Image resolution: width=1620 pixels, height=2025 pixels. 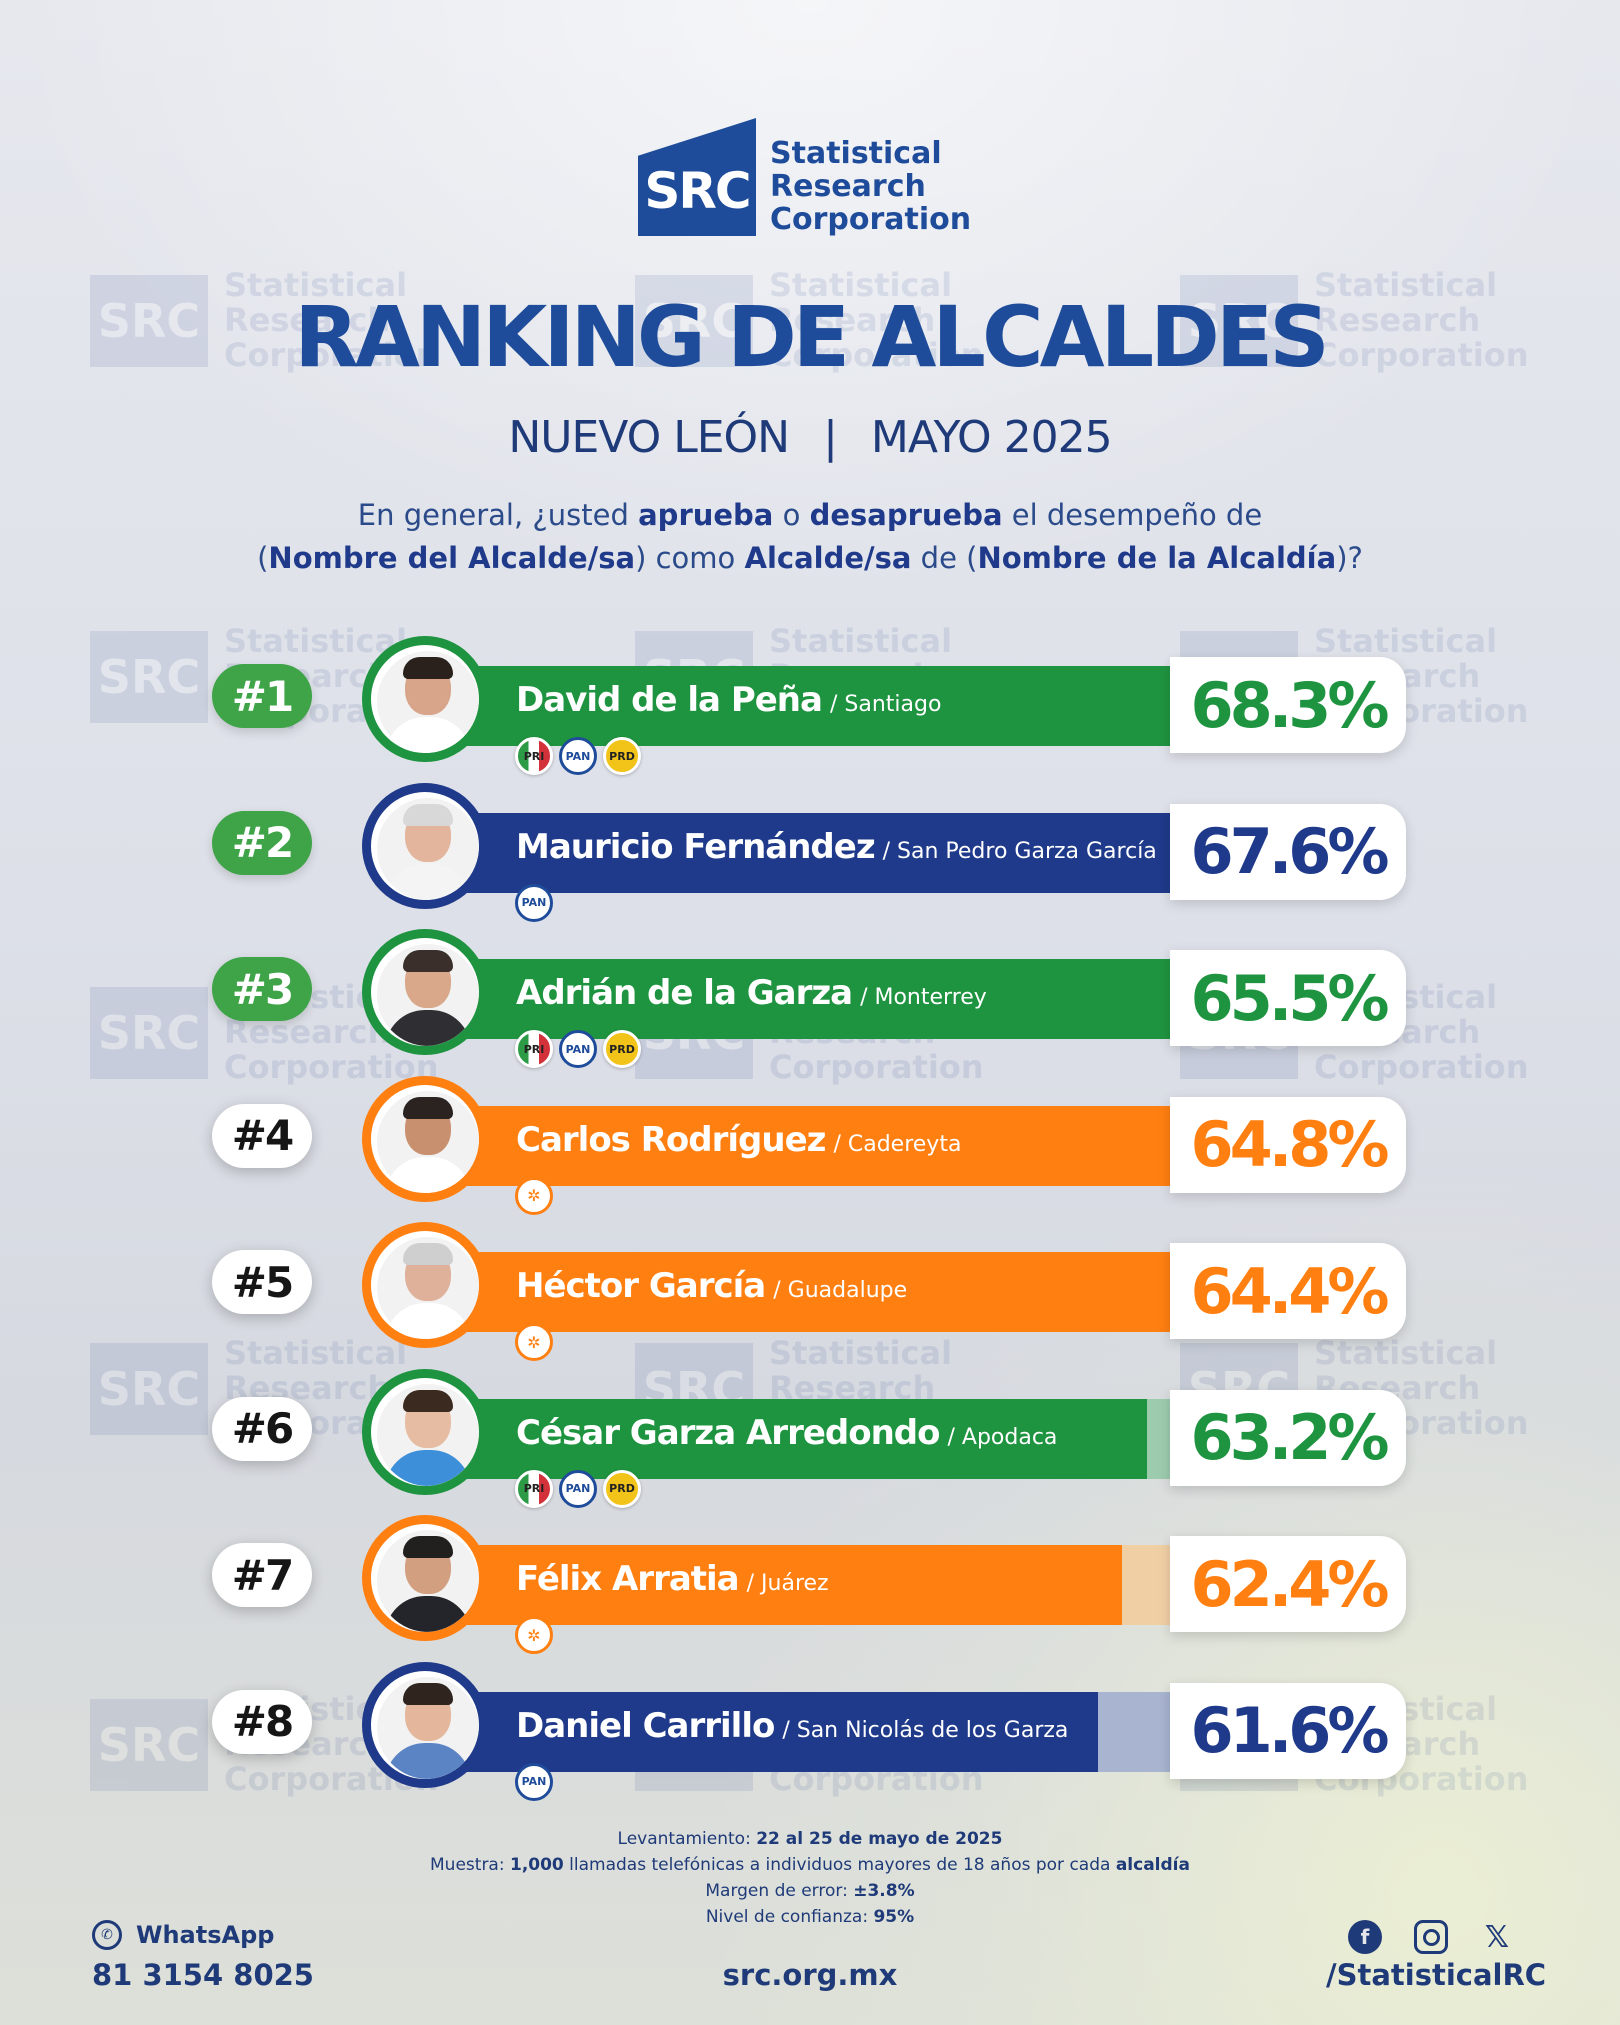 What do you see at coordinates (263, 558) in the screenshot?
I see `q-text: (` at bounding box center [263, 558].